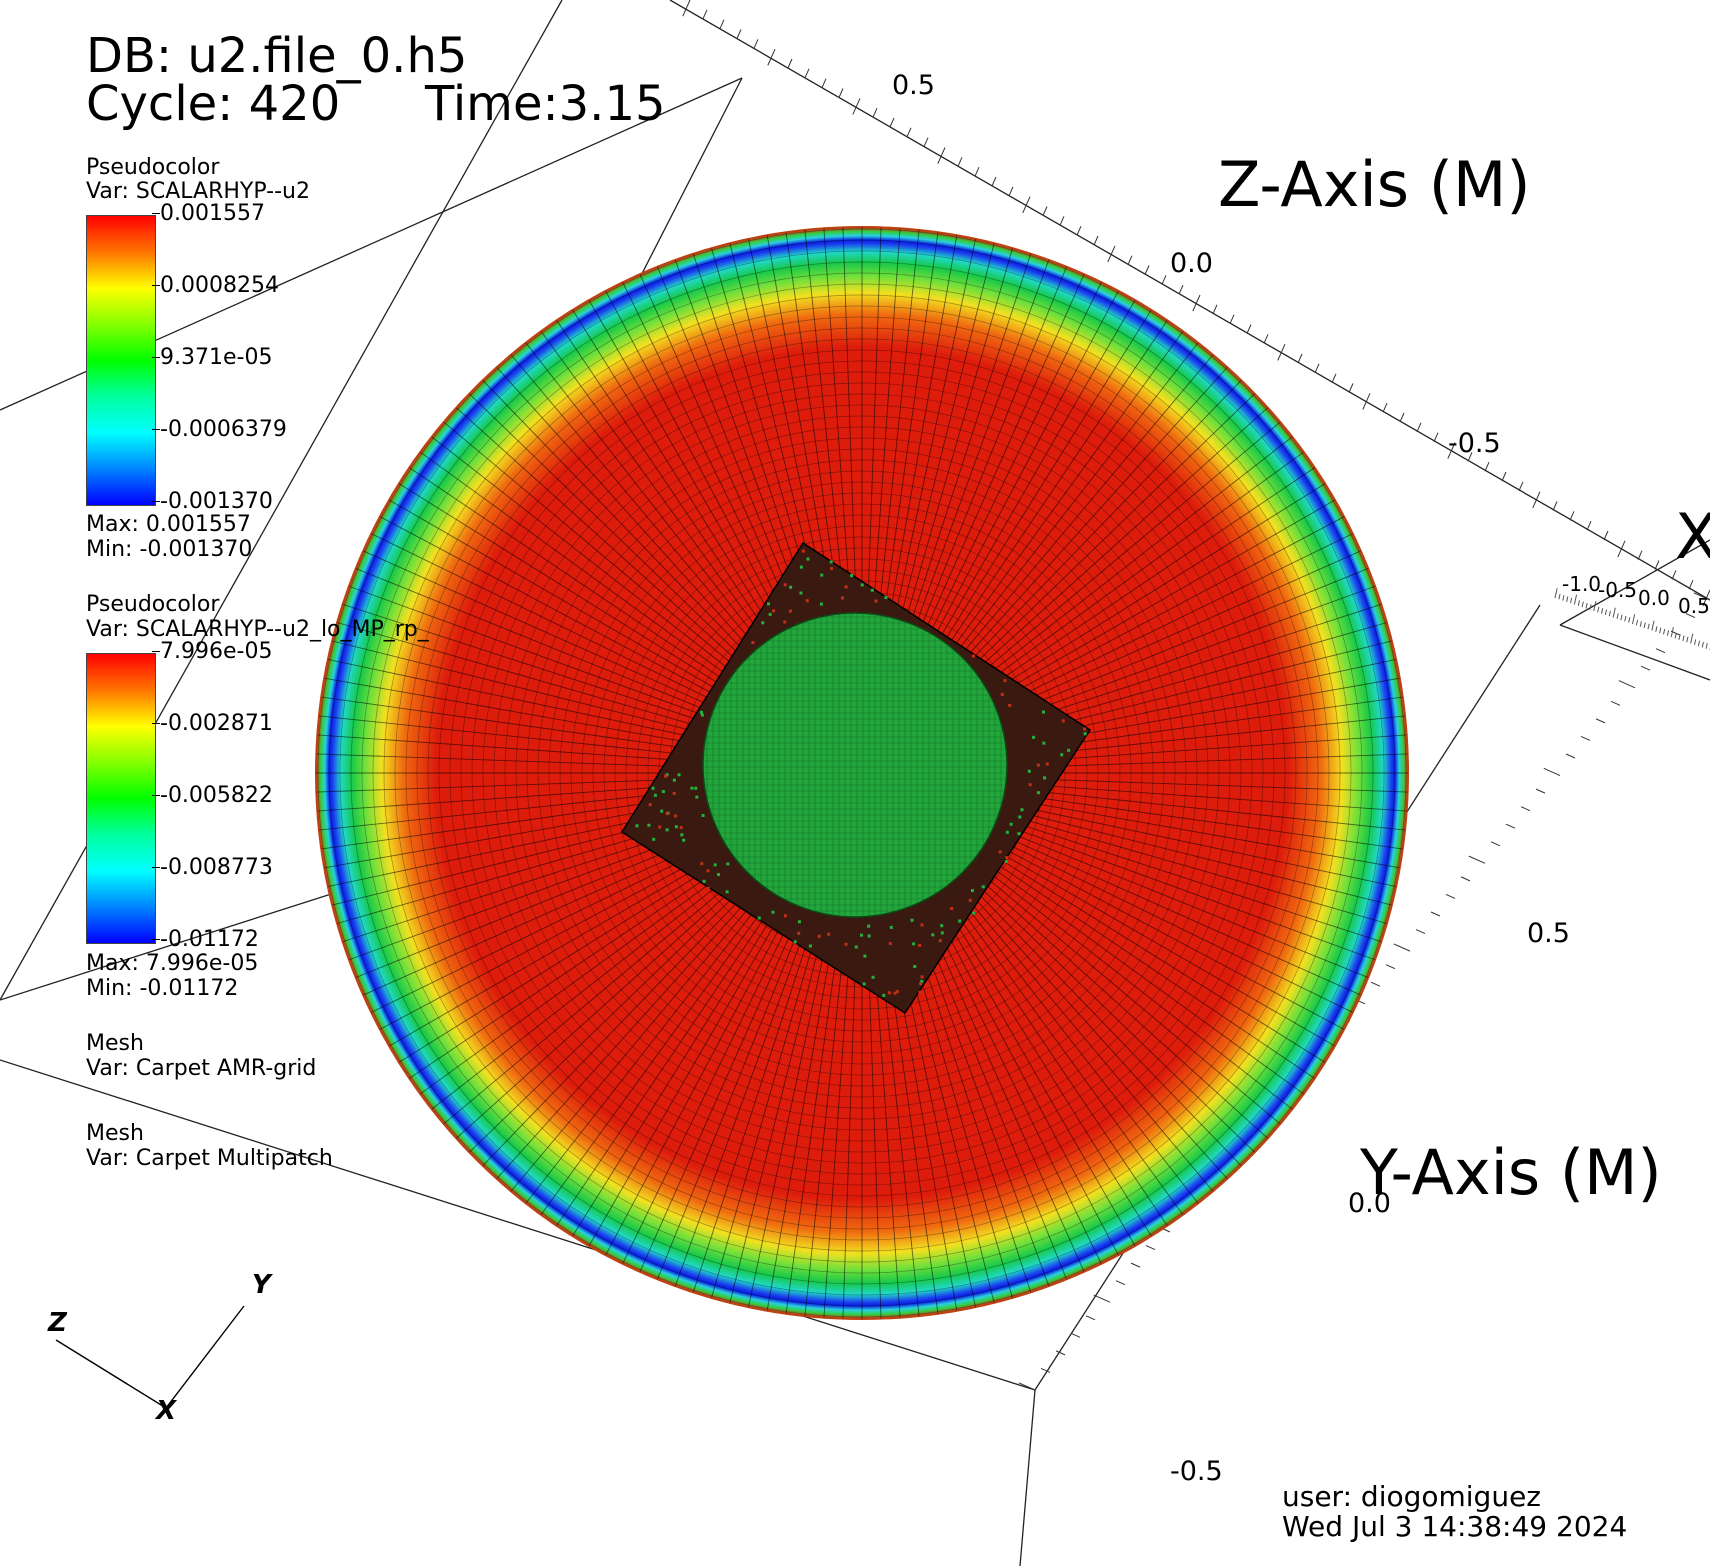  I want to click on legend2-tick: -0.002871, so click(216, 723).